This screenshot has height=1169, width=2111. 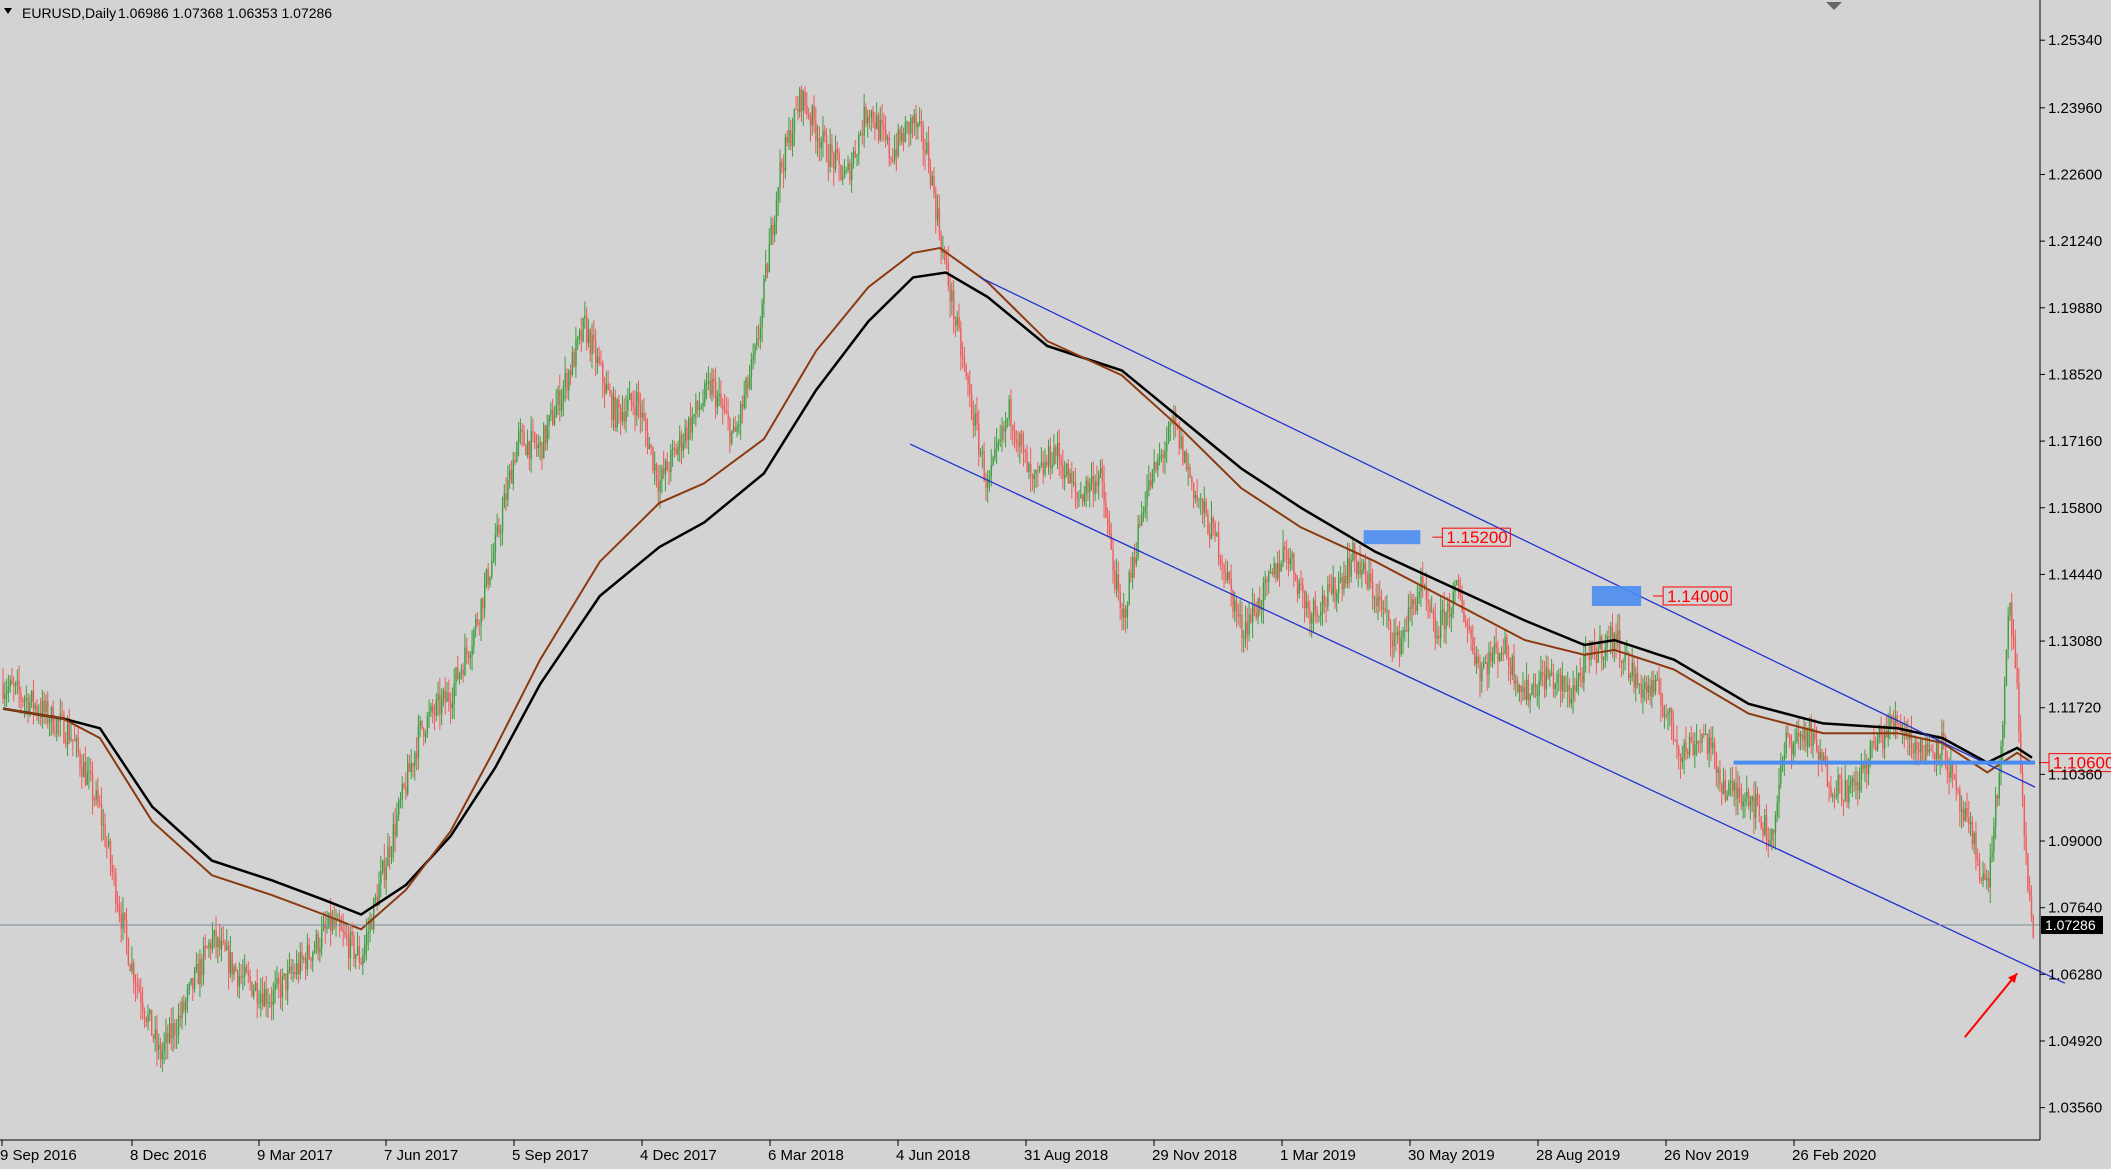 What do you see at coordinates (1834, 6) in the screenshot?
I see `chart-shift-marker-icon` at bounding box center [1834, 6].